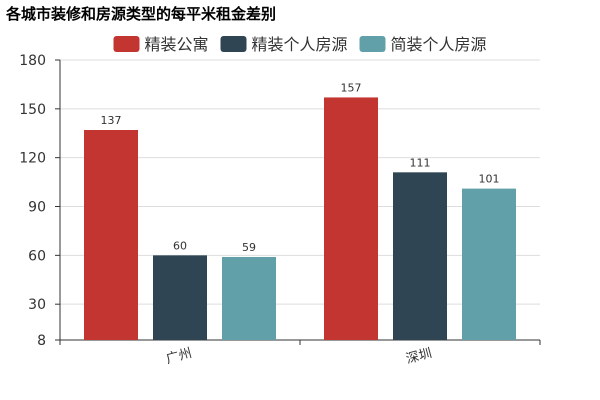  I want to click on legend-label: 简装个人房源, so click(439, 44).